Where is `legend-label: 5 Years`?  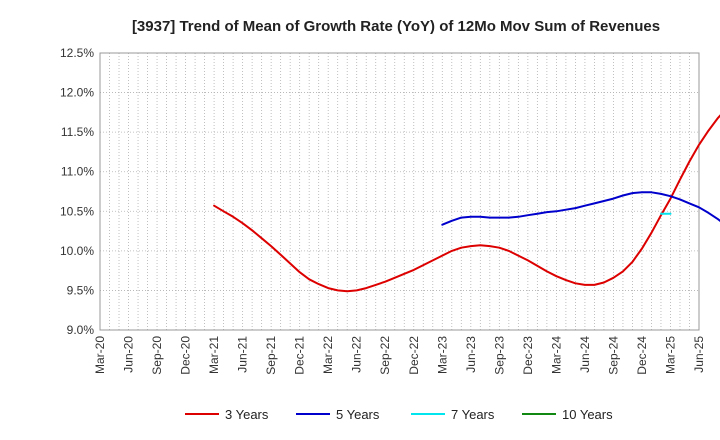 legend-label: 5 Years is located at coordinates (358, 414).